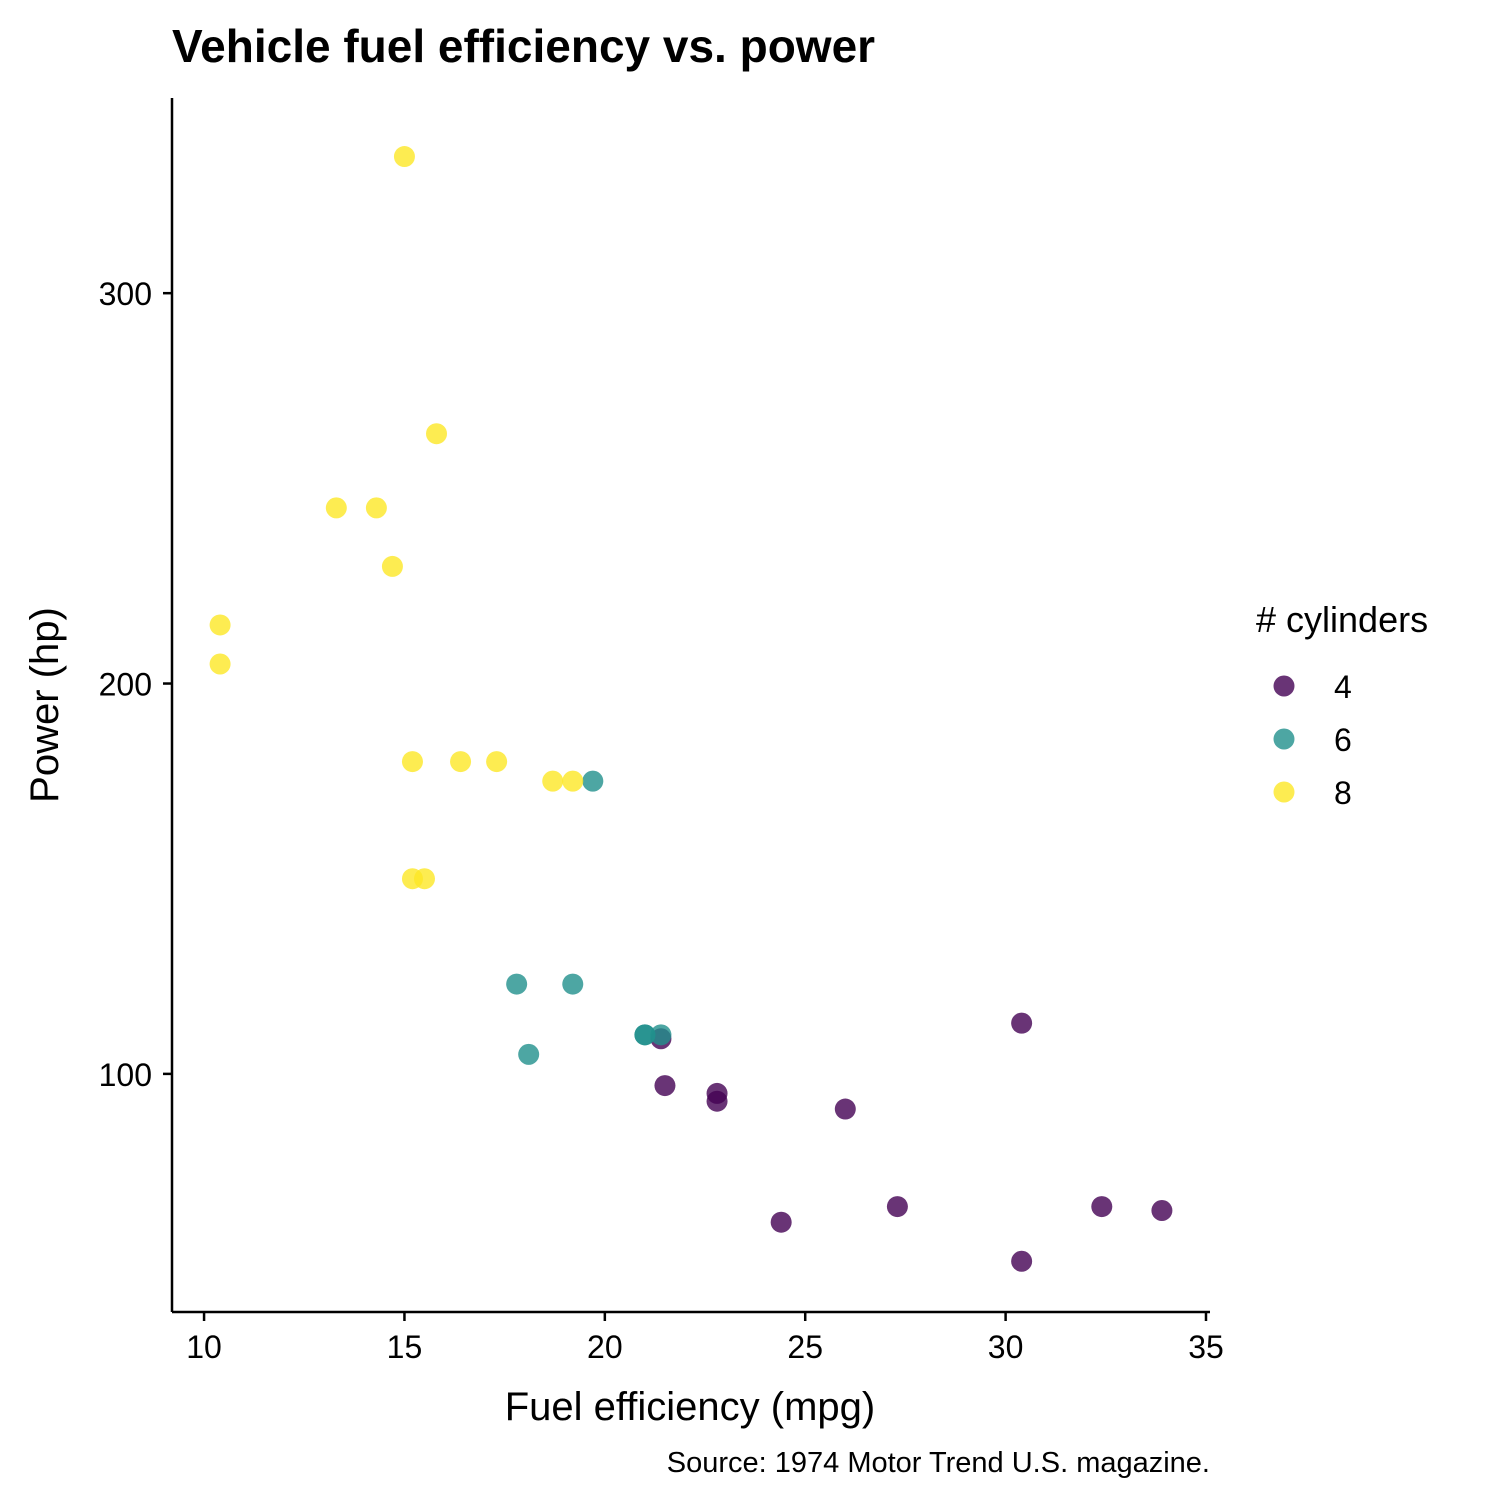 The width and height of the screenshot is (1512, 1512). What do you see at coordinates (1206, 1347) in the screenshot?
I see `x-tick-label: 35` at bounding box center [1206, 1347].